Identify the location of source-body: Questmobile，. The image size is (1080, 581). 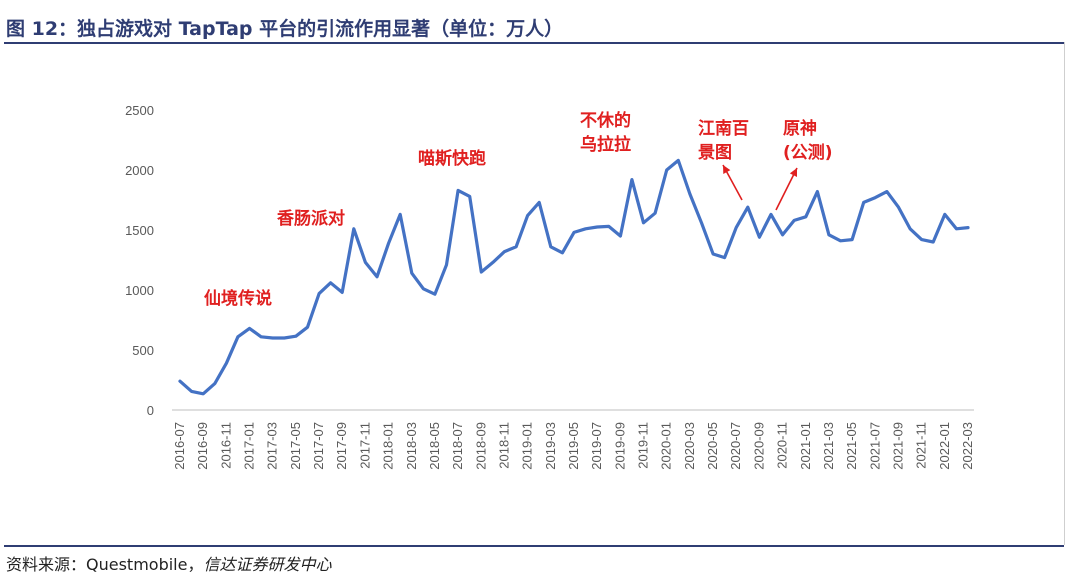
(145, 564).